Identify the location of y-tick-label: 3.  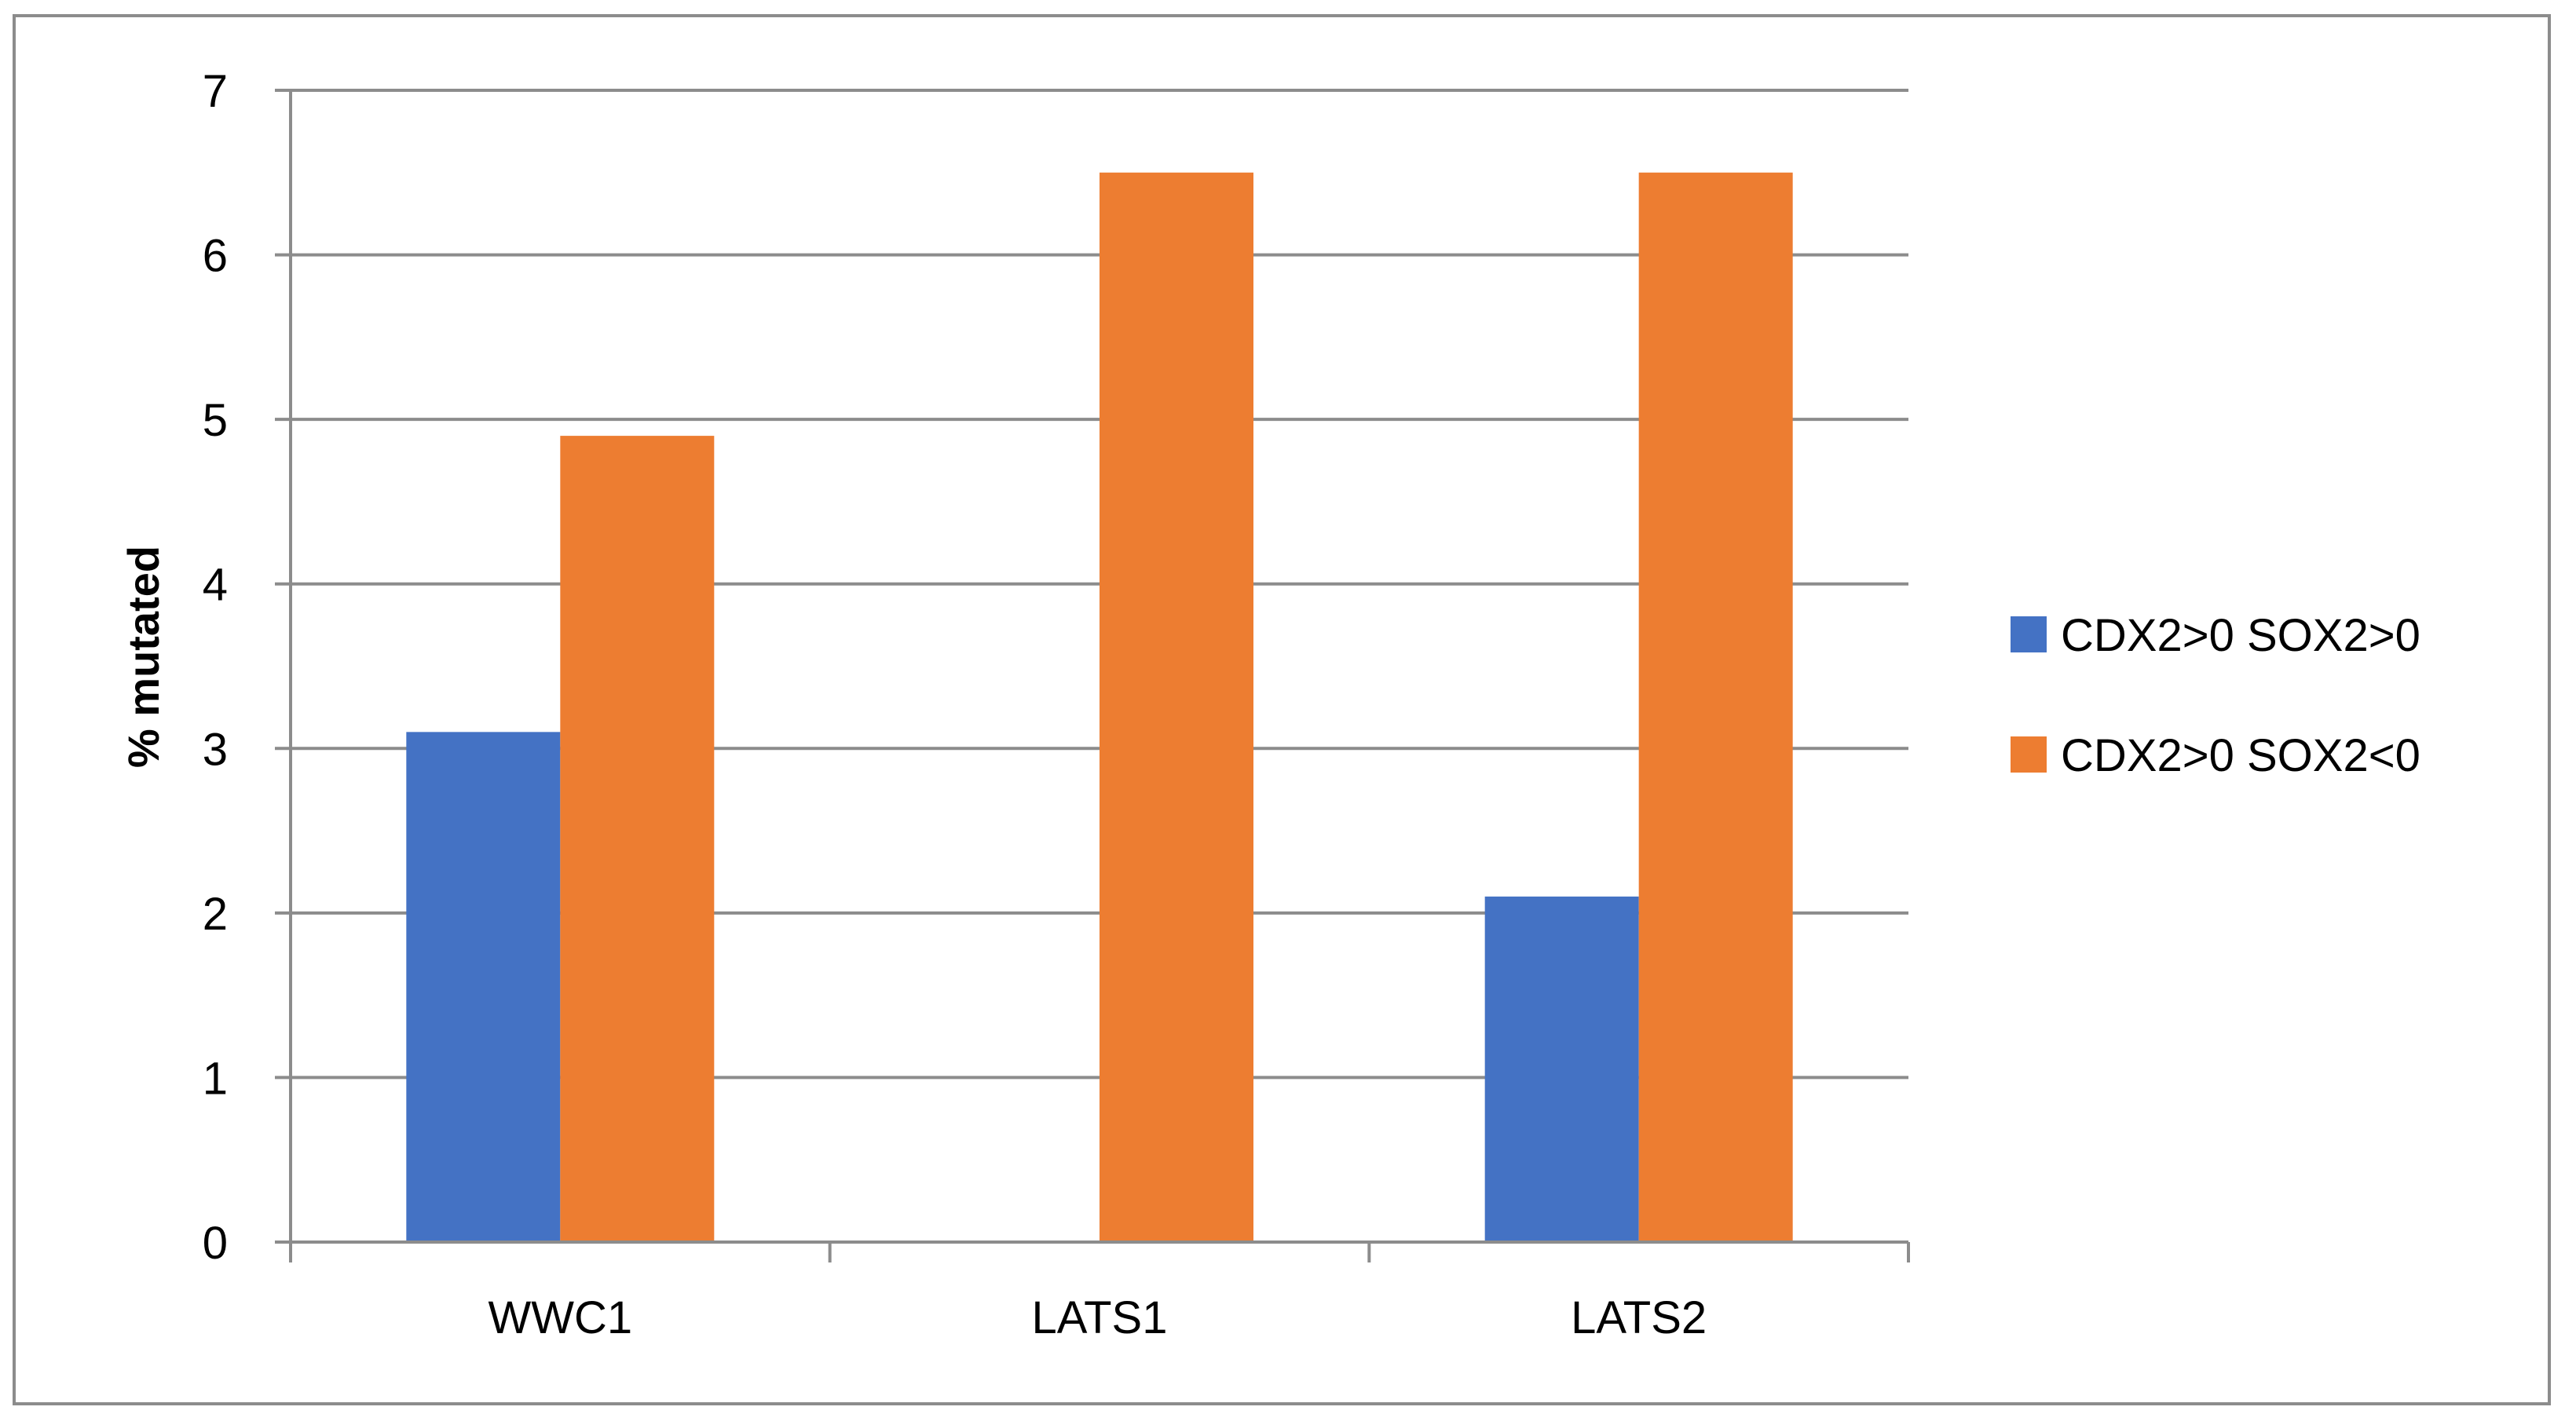
(216, 749).